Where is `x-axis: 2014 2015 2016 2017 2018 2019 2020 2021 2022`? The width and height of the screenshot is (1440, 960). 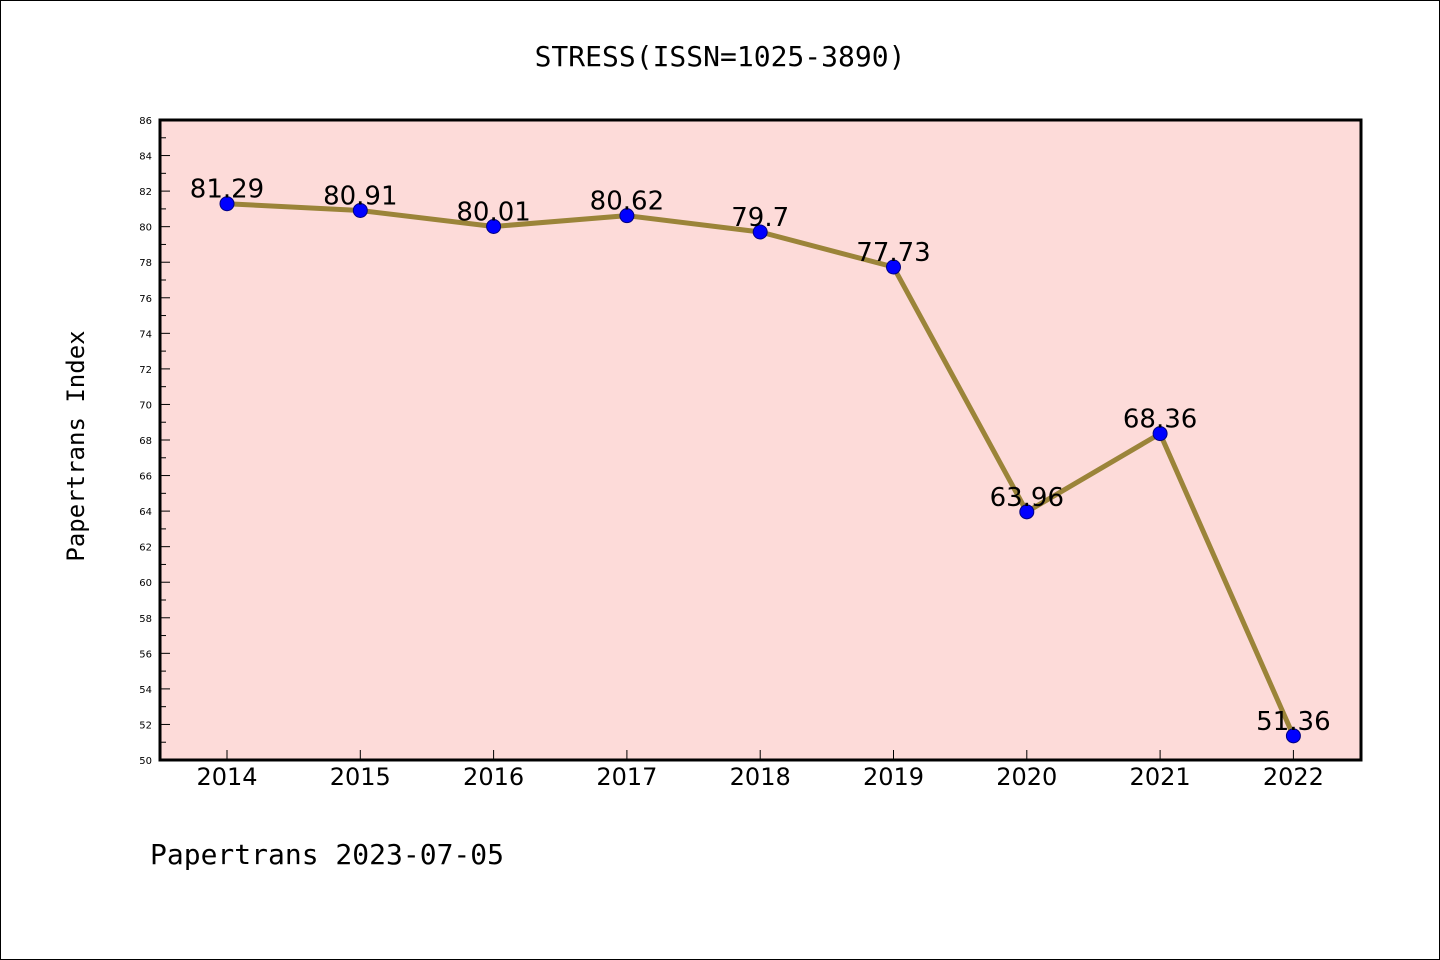 x-axis: 2014 2015 2016 2017 2018 2019 2020 2021 2022 is located at coordinates (760, 770).